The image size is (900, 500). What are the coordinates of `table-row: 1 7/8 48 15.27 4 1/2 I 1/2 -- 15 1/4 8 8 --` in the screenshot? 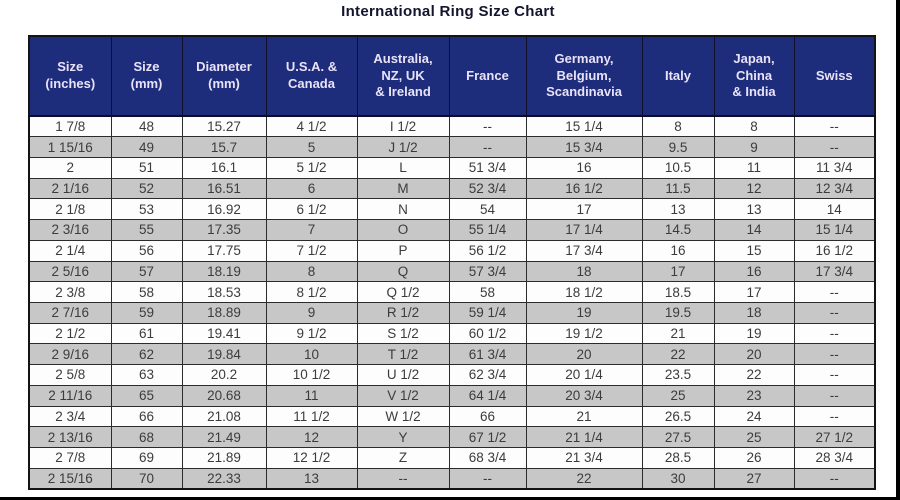 It's located at (452, 126).